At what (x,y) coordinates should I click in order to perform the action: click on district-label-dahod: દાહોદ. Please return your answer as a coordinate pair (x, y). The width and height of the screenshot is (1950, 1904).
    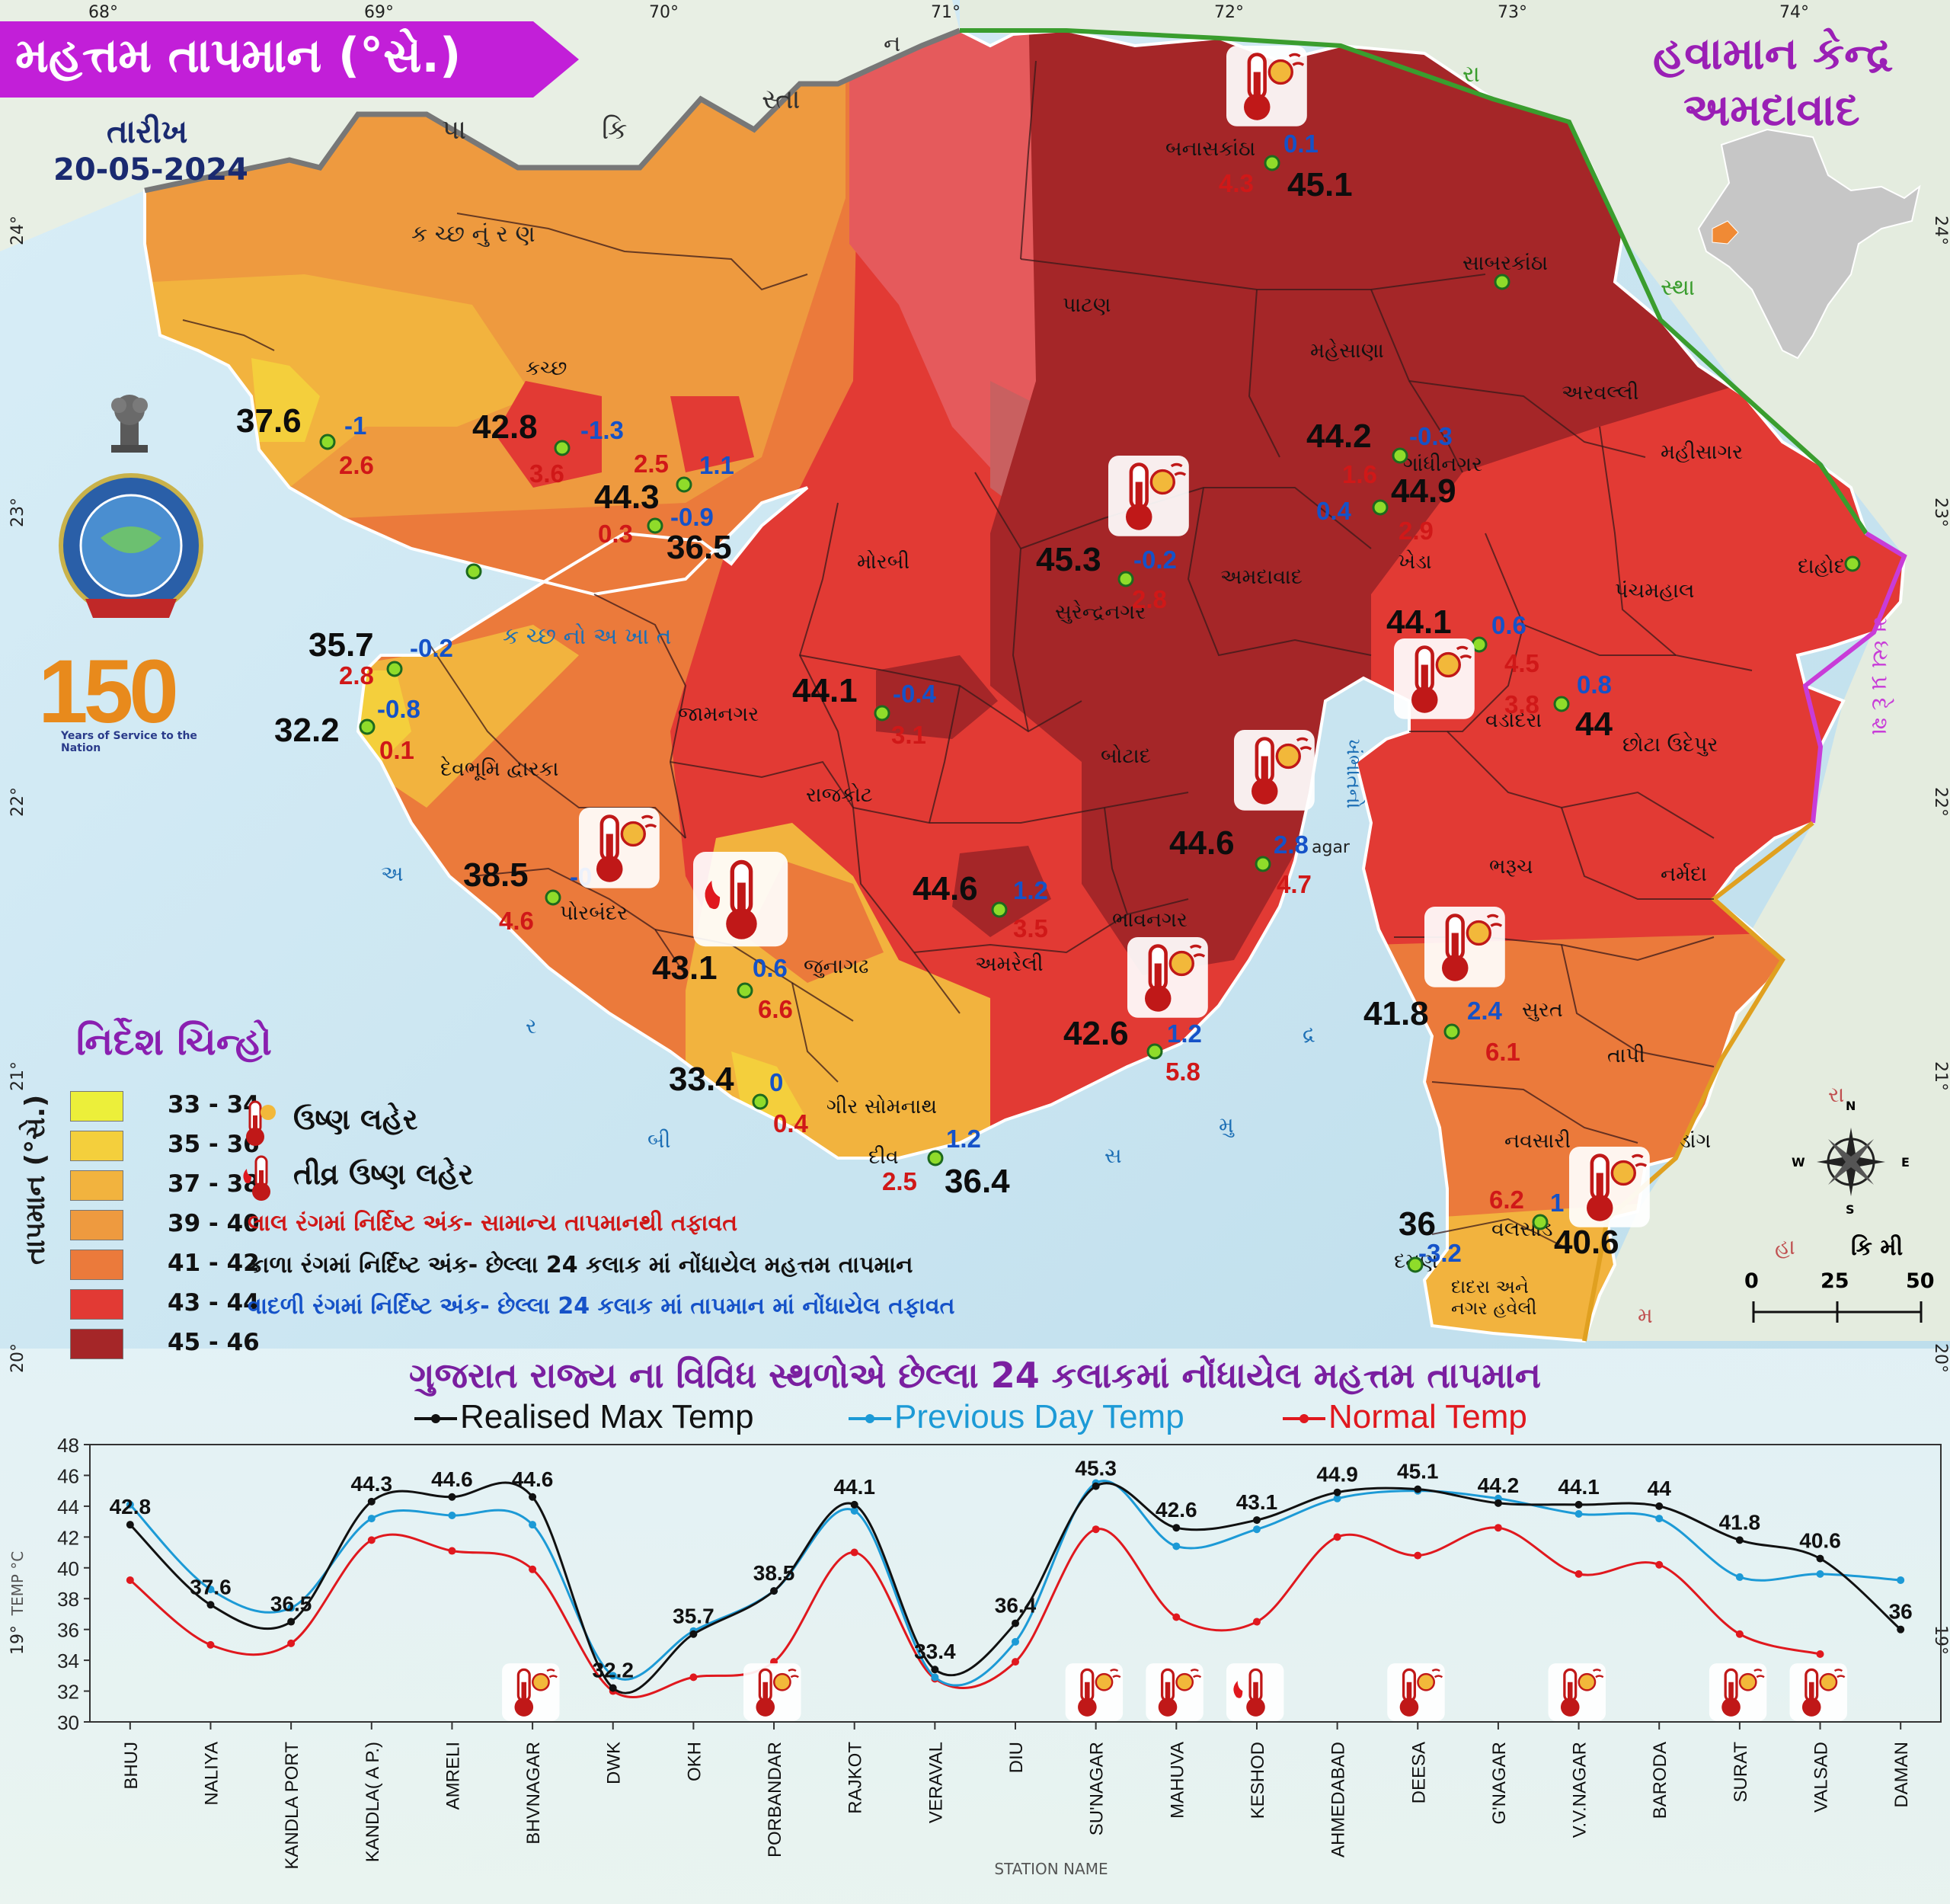
    Looking at the image, I should click on (1822, 566).